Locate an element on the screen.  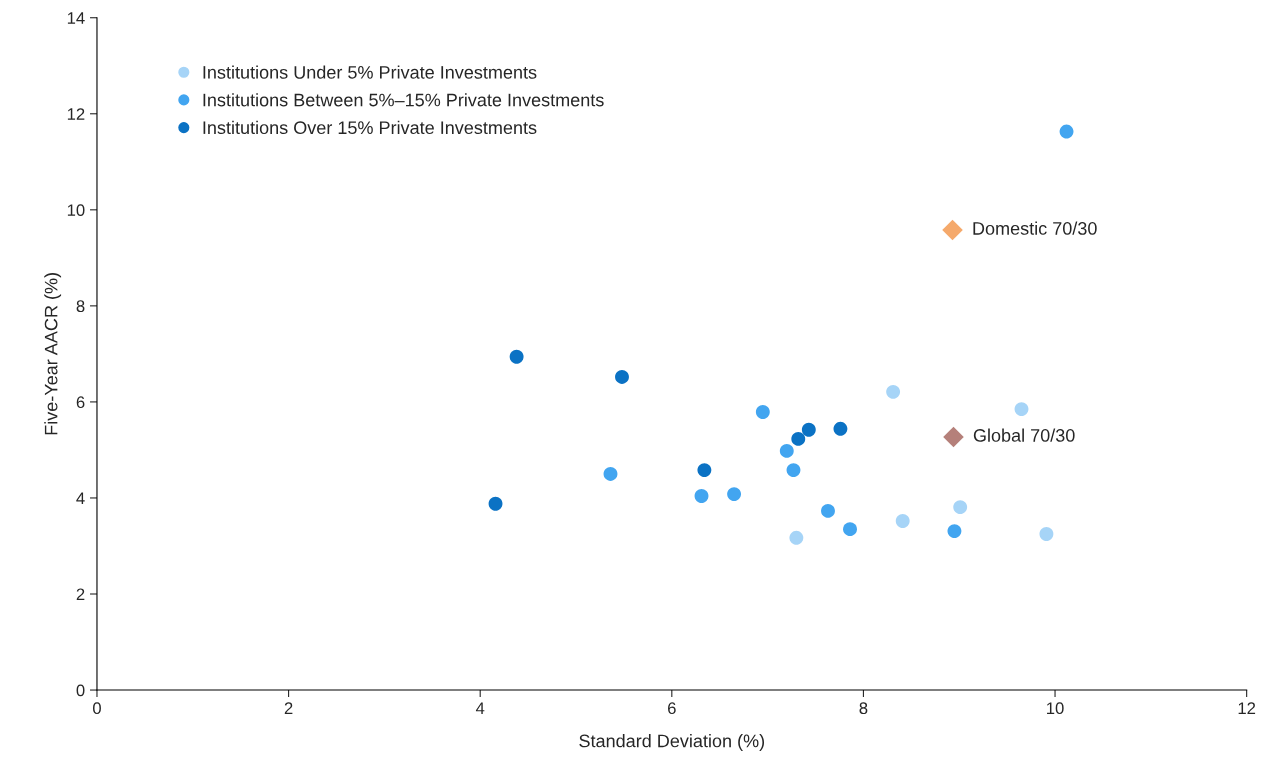
y-tick-label: 6 is located at coordinates (80, 402).